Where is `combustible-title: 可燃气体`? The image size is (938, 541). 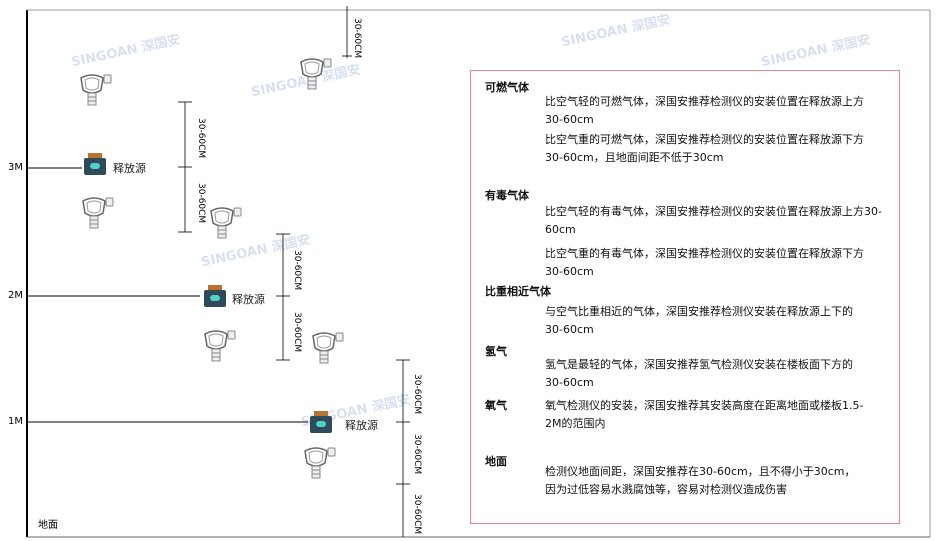
combustible-title: 可燃气体 is located at coordinates (507, 87).